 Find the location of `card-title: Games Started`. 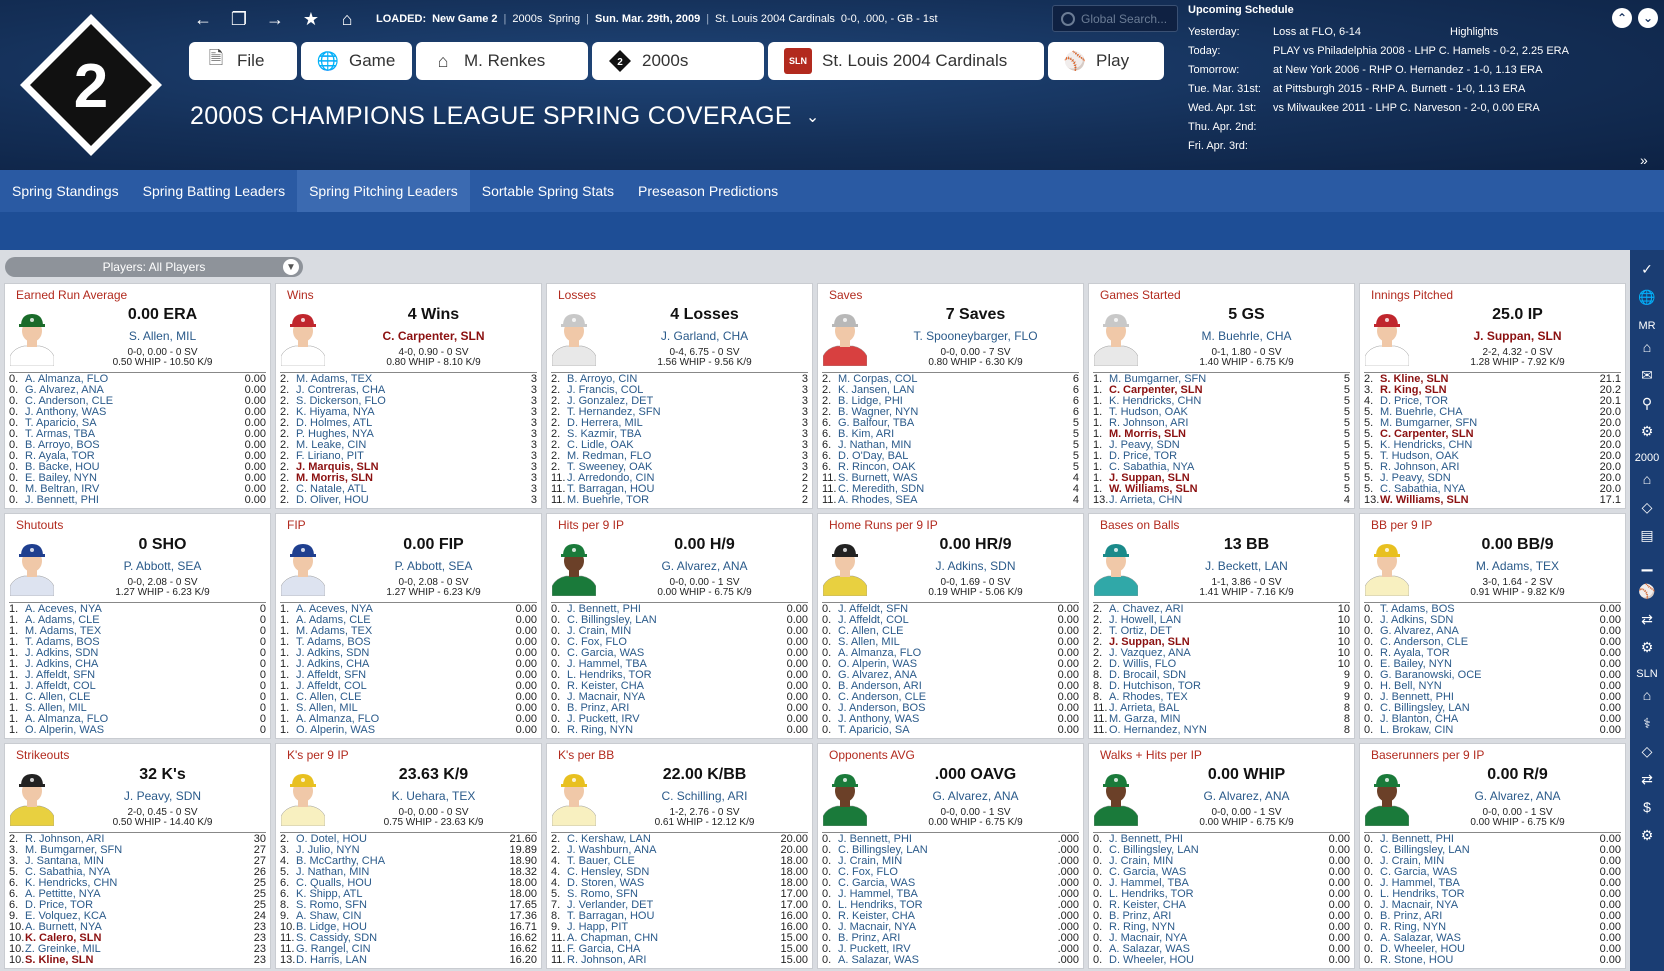

card-title: Games Started is located at coordinates (1140, 295).